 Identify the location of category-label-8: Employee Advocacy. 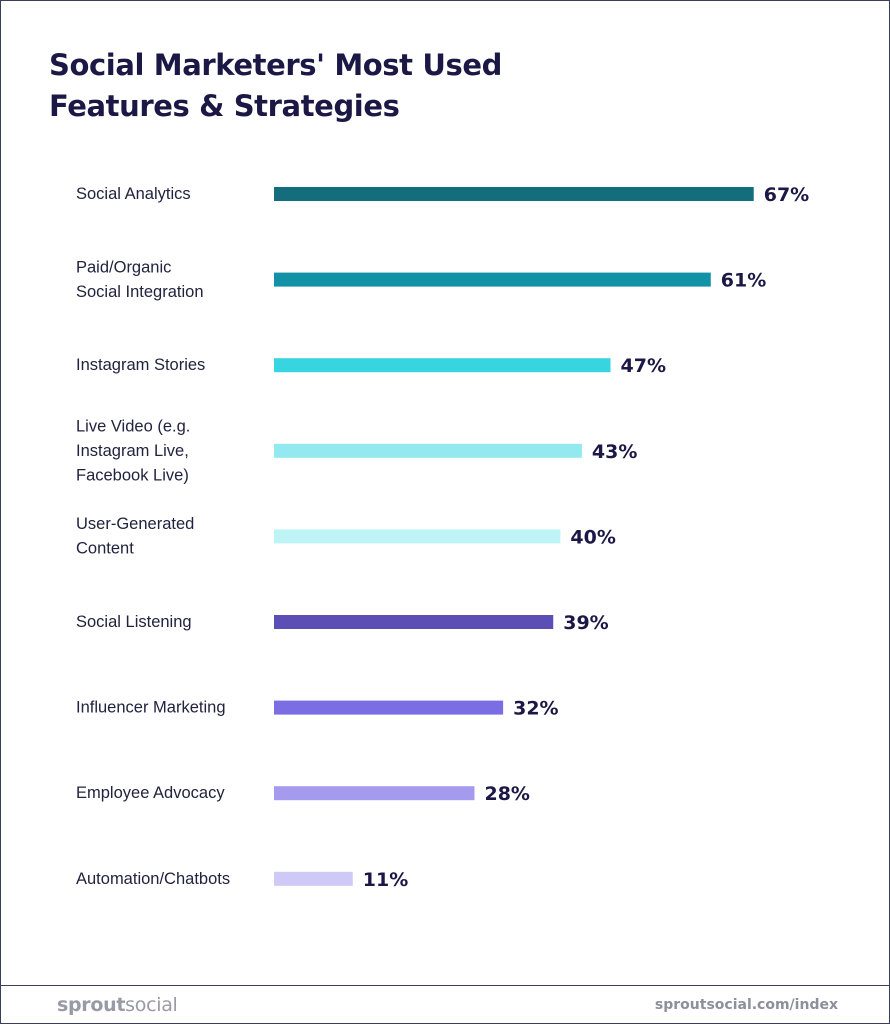
(150, 793).